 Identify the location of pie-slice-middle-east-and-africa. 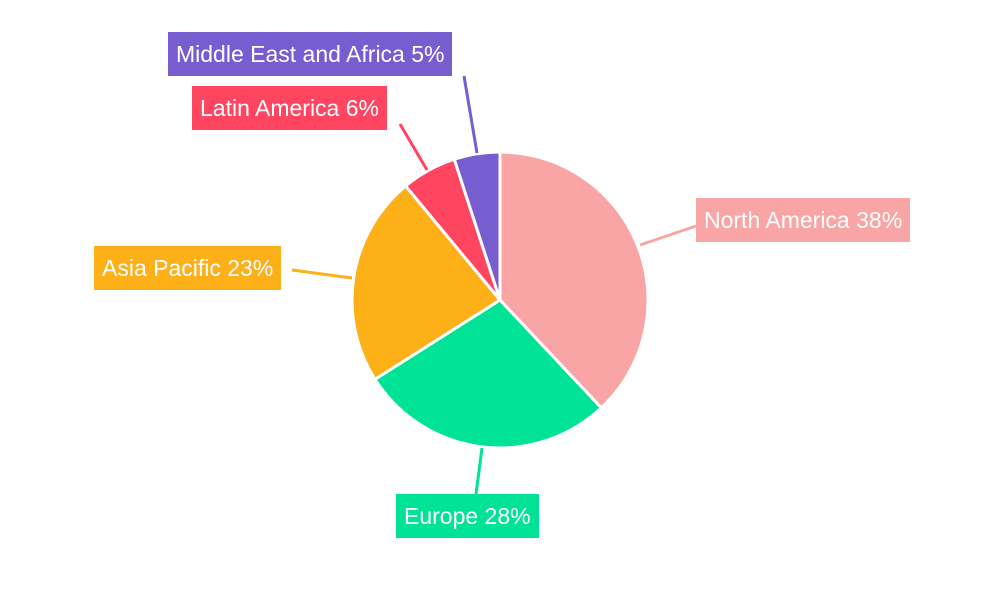
(477, 225).